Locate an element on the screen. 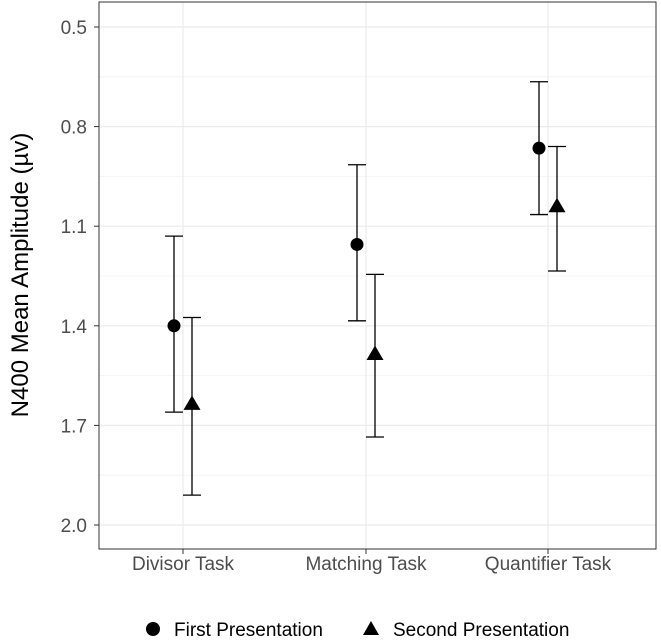 This screenshot has height=643, width=661. y-tick-label: 1.4 is located at coordinates (74, 327).